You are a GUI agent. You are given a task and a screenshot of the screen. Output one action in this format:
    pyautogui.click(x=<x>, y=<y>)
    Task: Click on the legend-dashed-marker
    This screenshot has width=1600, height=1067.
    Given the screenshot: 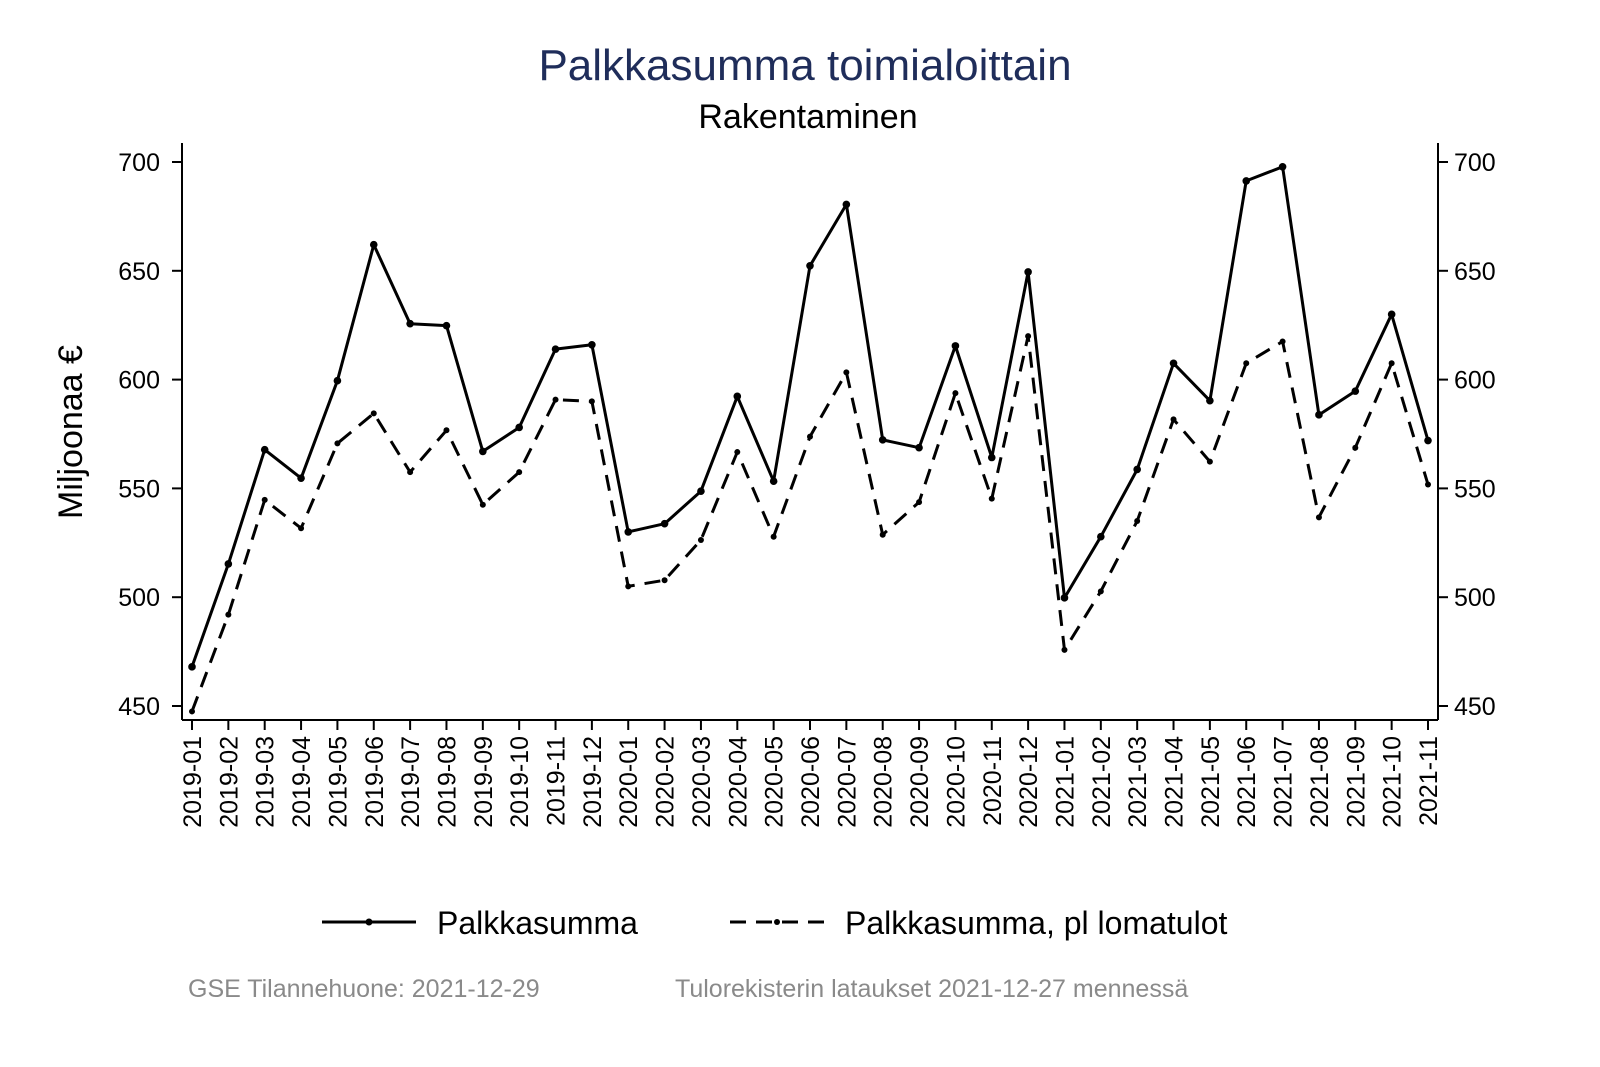 What is the action you would take?
    pyautogui.click(x=777, y=922)
    